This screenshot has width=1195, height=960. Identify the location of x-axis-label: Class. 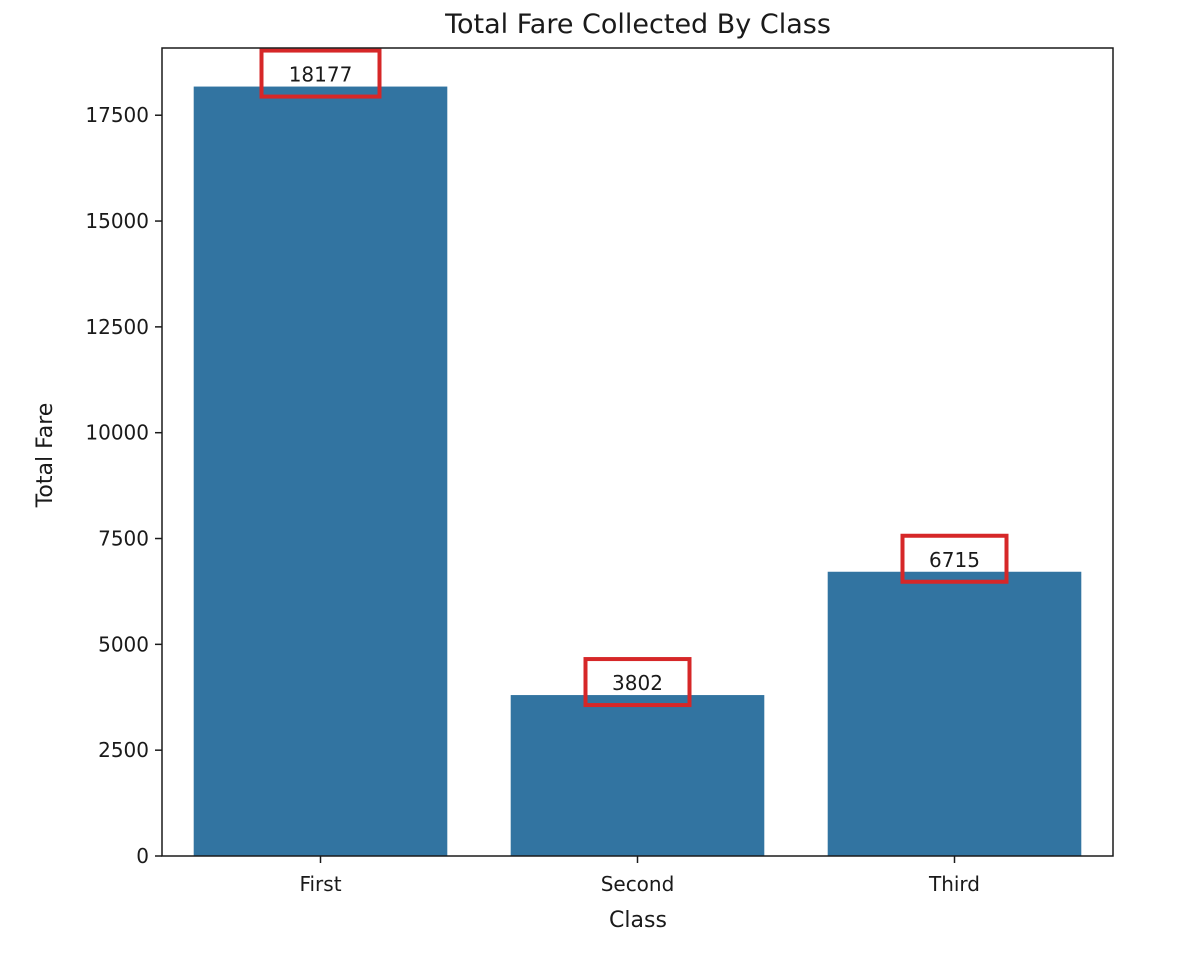
(638, 920).